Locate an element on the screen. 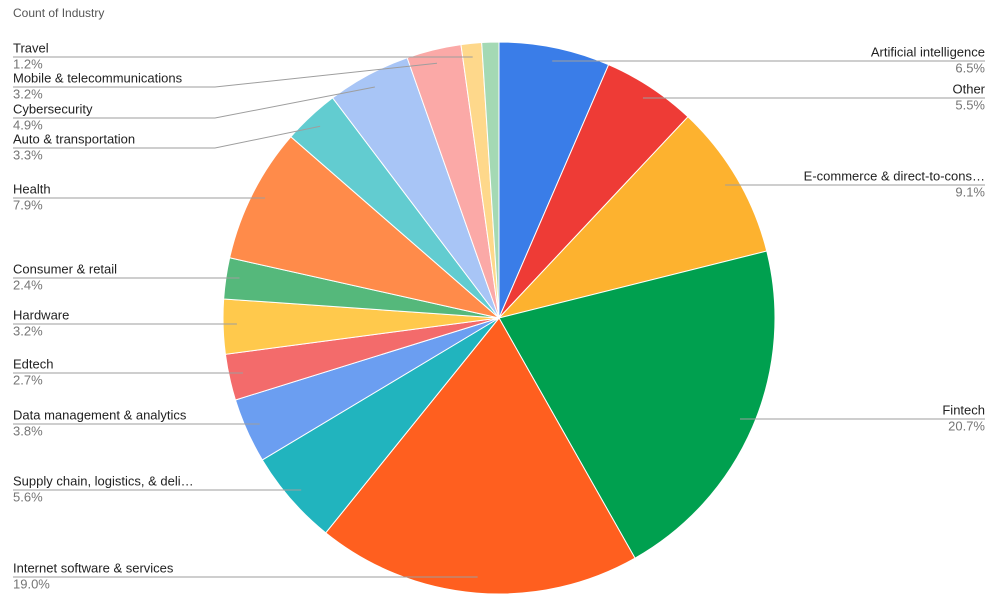 This screenshot has width=1001, height=609. value-label: 3.8% is located at coordinates (28, 430).